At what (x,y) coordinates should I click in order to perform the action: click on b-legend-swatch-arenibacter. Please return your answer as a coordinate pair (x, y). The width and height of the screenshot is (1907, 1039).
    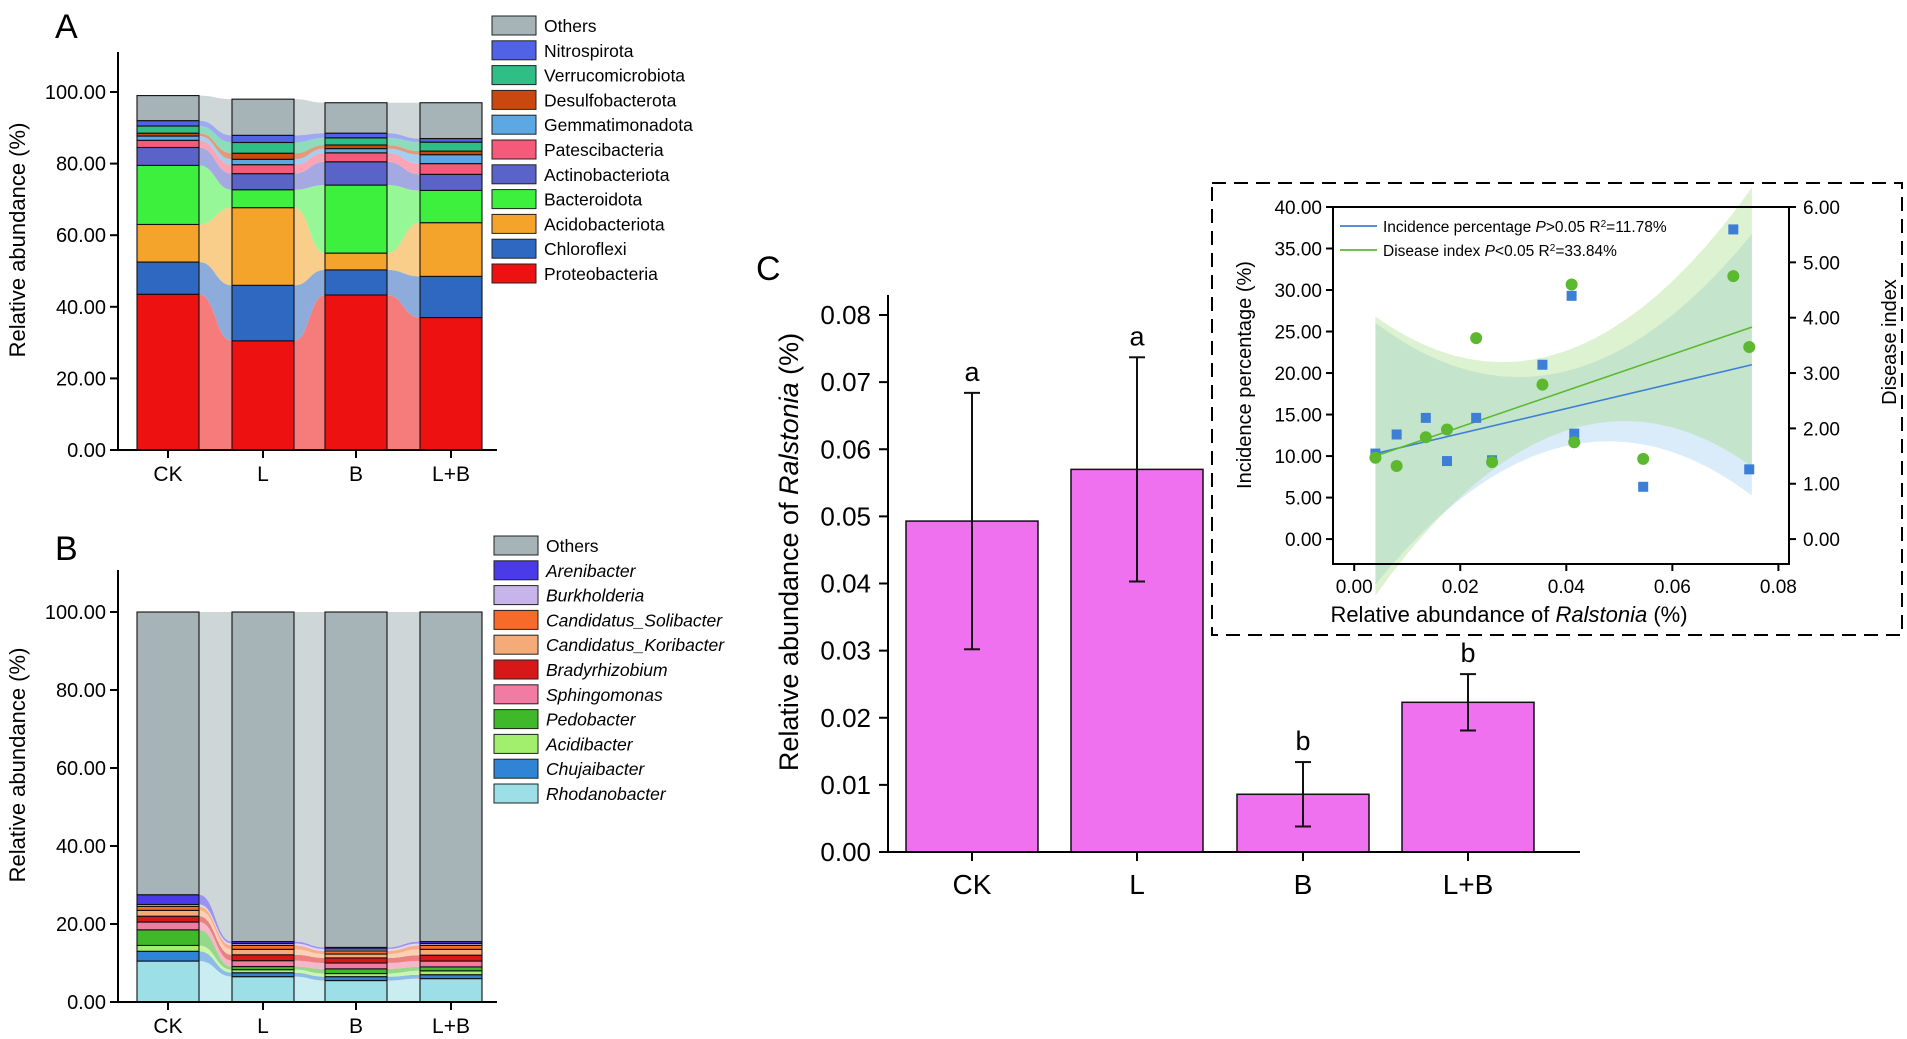
    Looking at the image, I should click on (516, 570).